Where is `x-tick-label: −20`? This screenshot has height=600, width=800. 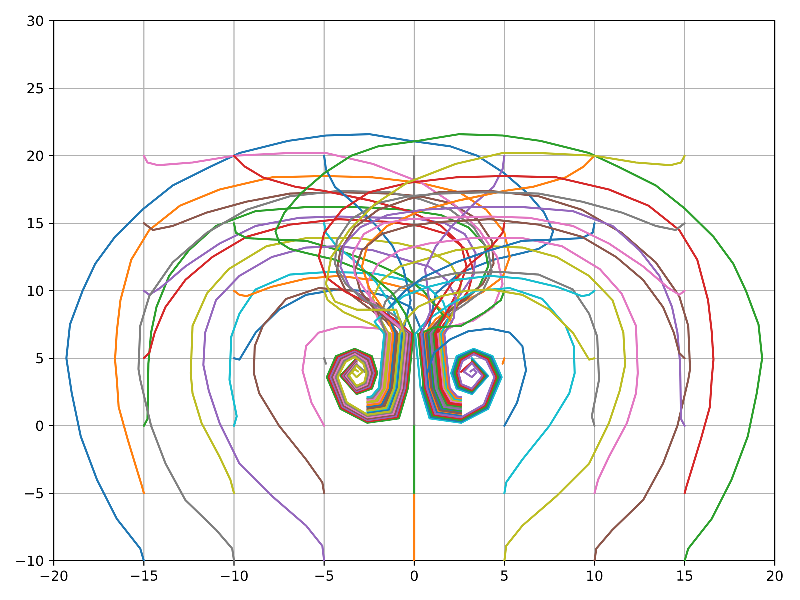 x-tick-label: −20 is located at coordinates (54, 576).